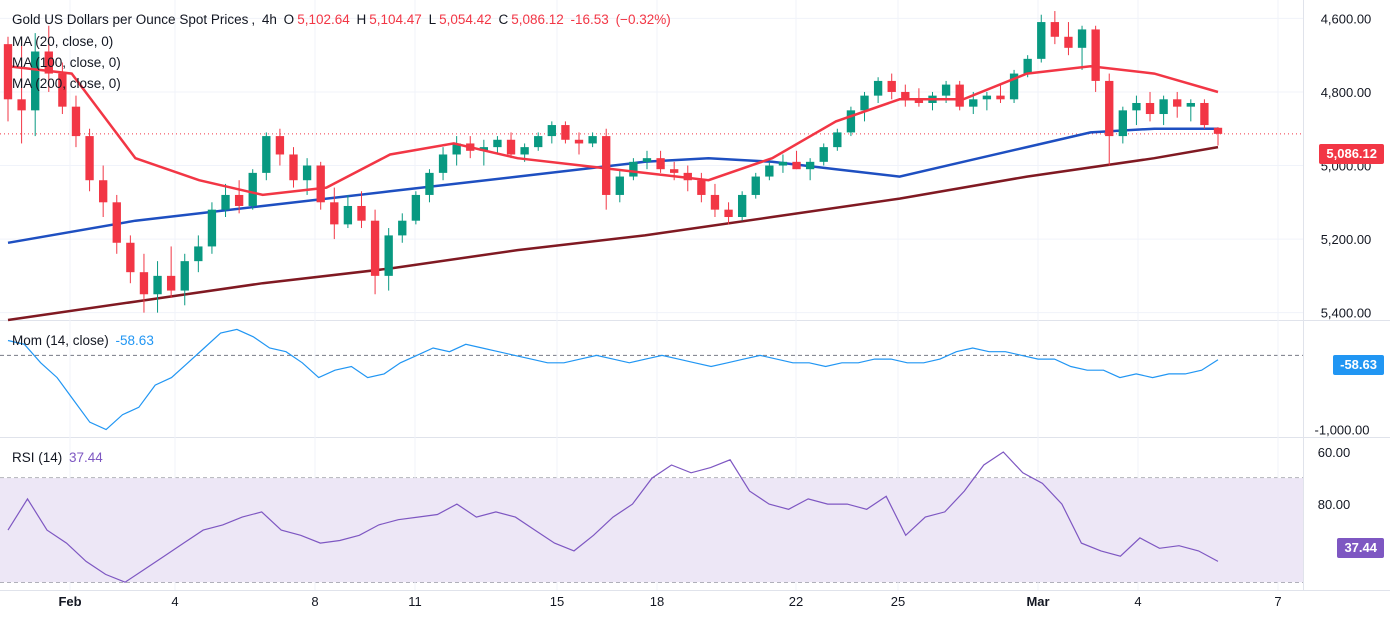 This screenshot has height=624, width=1390. Describe the element at coordinates (323, 19) in the screenshot. I see `open-value: 5,102.64` at that location.